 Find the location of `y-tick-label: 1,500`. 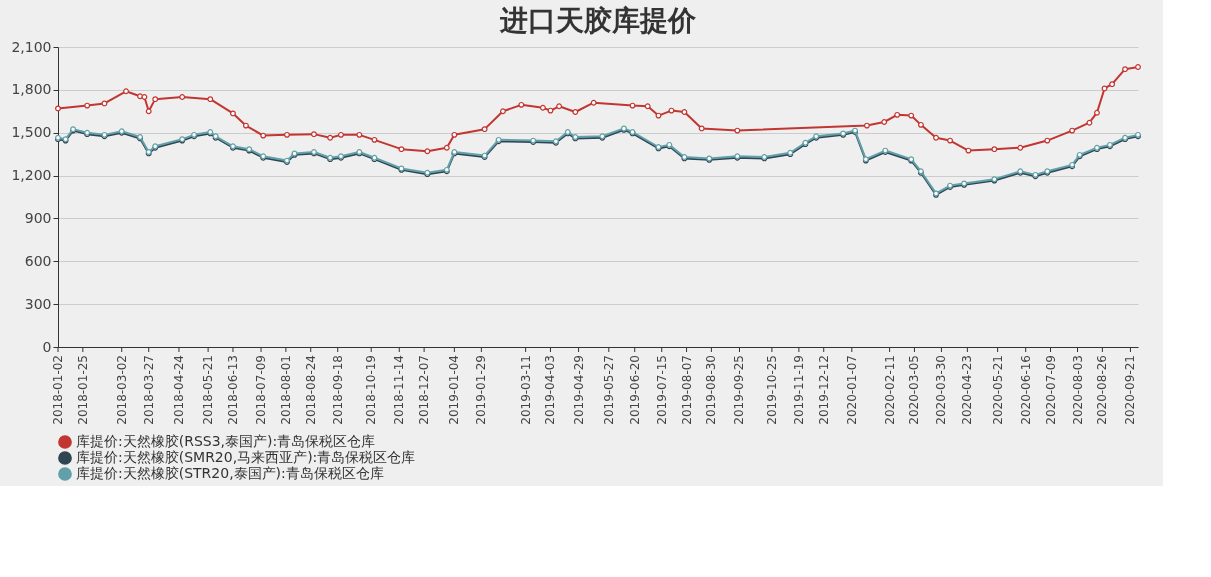

y-tick-label: 1,500 is located at coordinates (31, 132).